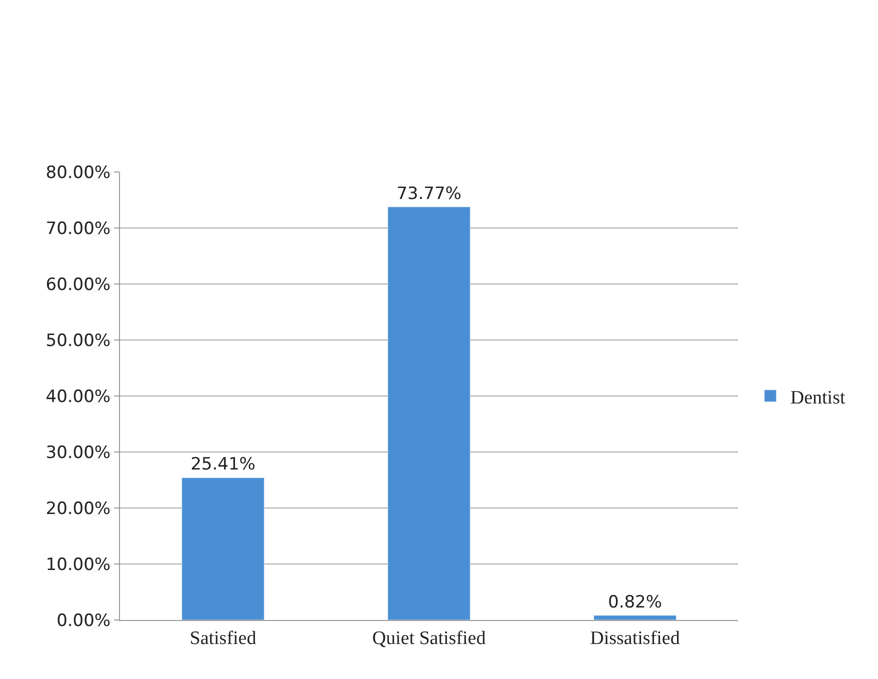 The width and height of the screenshot is (878, 679). What do you see at coordinates (429, 638) in the screenshot?
I see `x-tick-label: Quiet Satisfied` at bounding box center [429, 638].